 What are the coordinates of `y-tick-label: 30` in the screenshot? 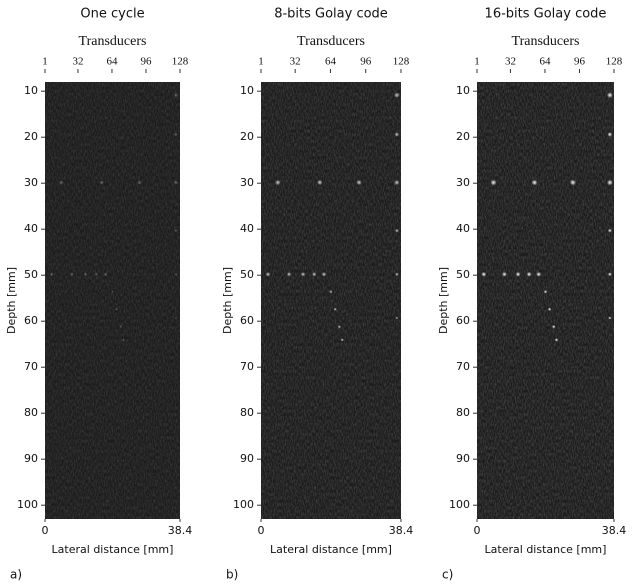 It's located at (463, 182).